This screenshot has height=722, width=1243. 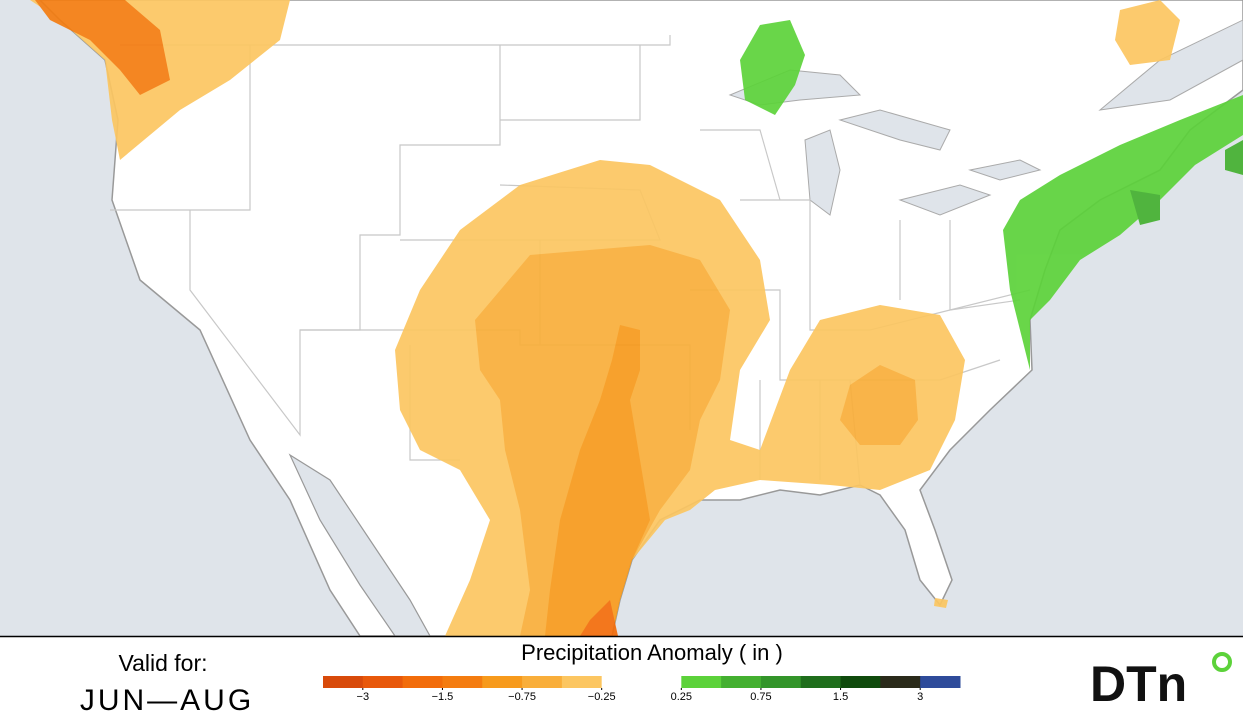 What do you see at coordinates (681, 697) in the screenshot?
I see `legend-tick-label: 0.25` at bounding box center [681, 697].